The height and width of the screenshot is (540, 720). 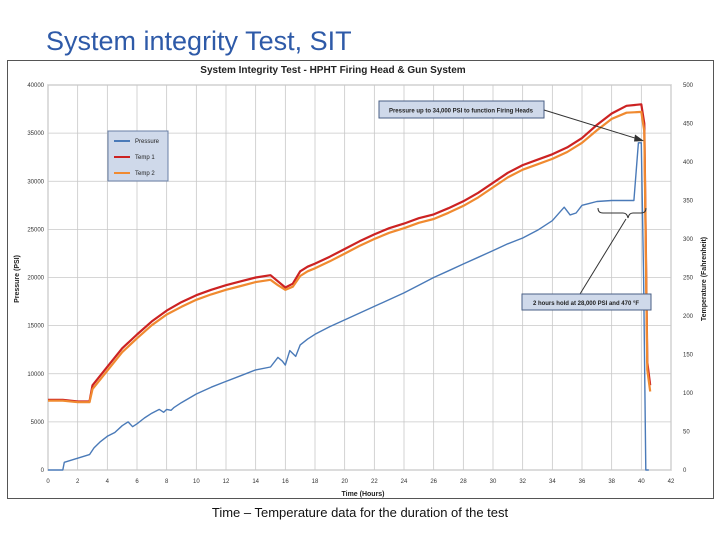 What do you see at coordinates (226, 482) in the screenshot?
I see `x-tick-label: 12` at bounding box center [226, 482].